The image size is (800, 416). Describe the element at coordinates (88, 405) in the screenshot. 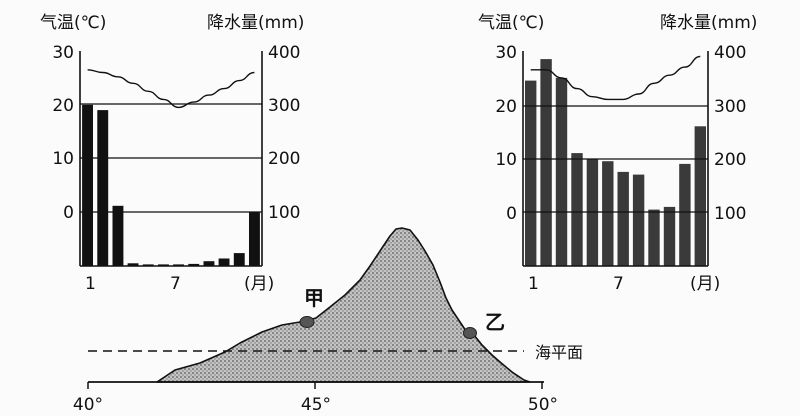

I see `longitude-label: 40°` at that location.